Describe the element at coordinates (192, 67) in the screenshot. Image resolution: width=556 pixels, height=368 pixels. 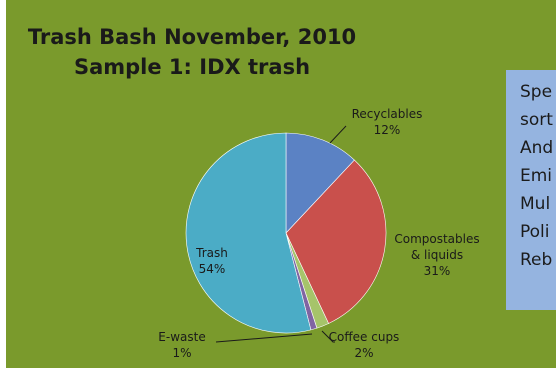
I see `chart-title-line-2: Sample 1: IDX trash` at that location.